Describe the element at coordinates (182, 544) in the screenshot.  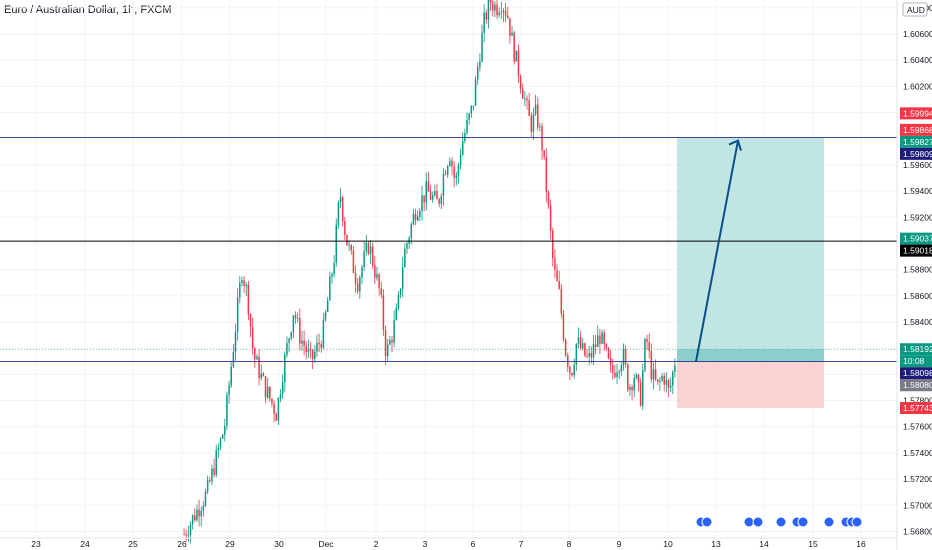
I see `time-tick-label: 26` at that location.